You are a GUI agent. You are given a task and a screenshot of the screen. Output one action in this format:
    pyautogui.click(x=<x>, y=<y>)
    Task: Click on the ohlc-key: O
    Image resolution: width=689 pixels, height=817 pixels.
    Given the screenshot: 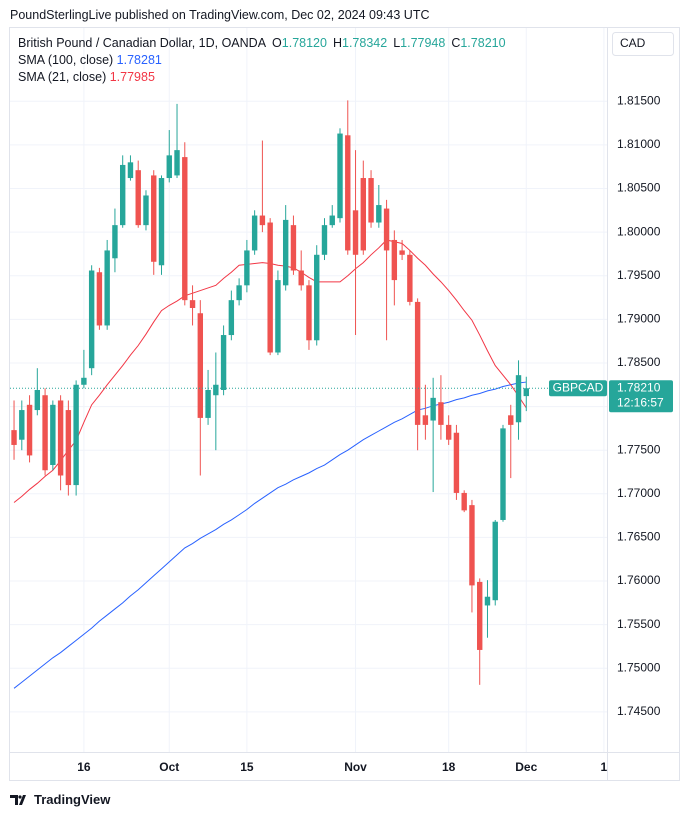 What is the action you would take?
    pyautogui.click(x=277, y=43)
    